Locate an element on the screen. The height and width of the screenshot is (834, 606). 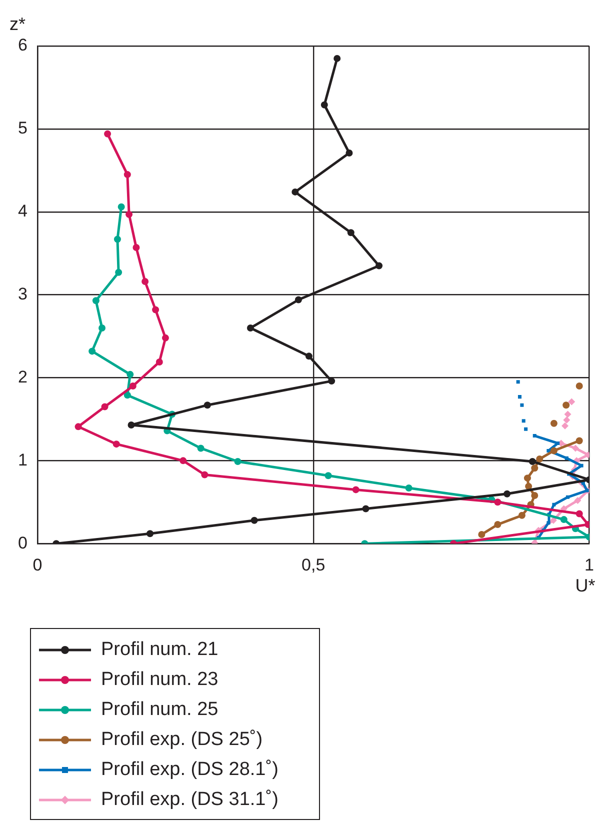
y-tick-label: 0 is located at coordinates (23, 542).